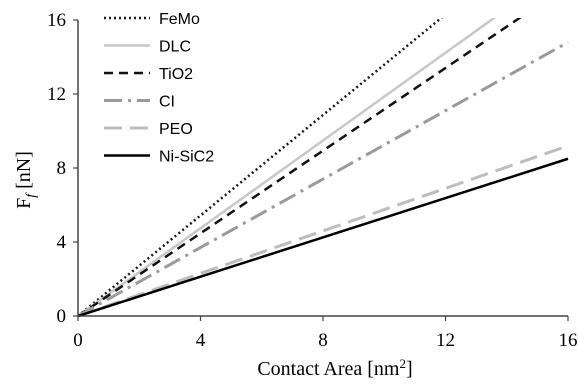  I want to click on x-tick-label: 0, so click(78, 340).